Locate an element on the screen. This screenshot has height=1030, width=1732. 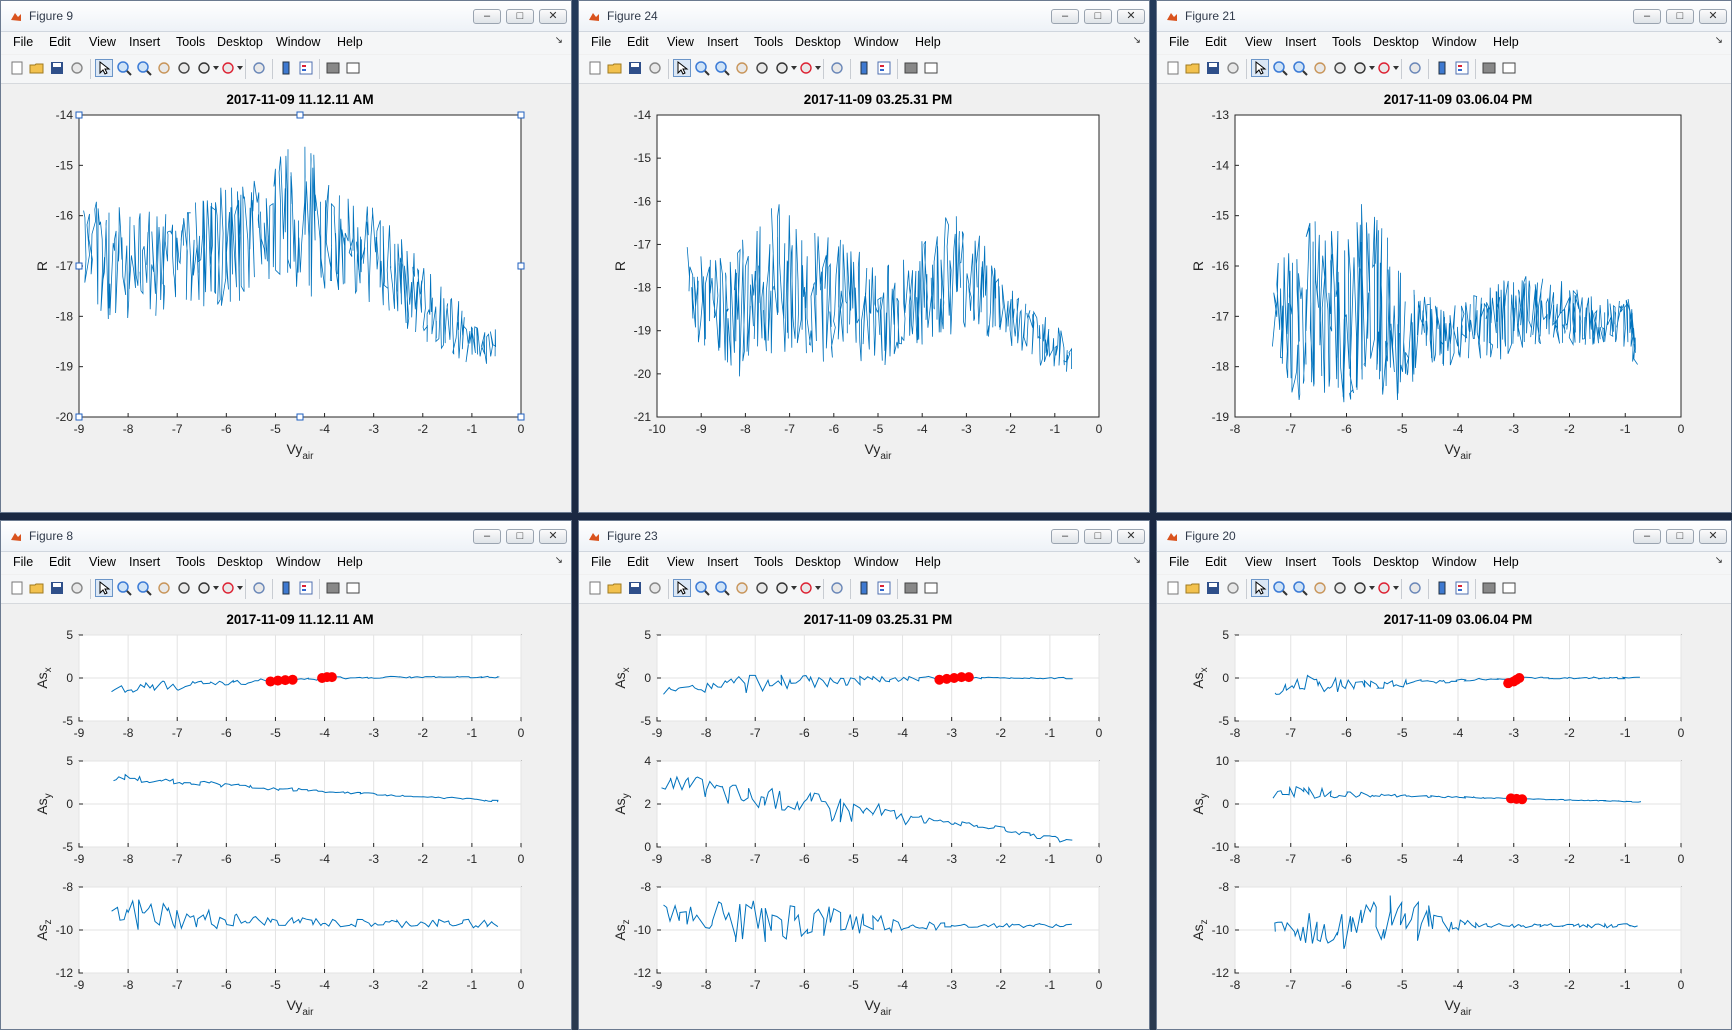
title-bar: Figure 20 – □ ✕ is located at coordinates (1444, 536).